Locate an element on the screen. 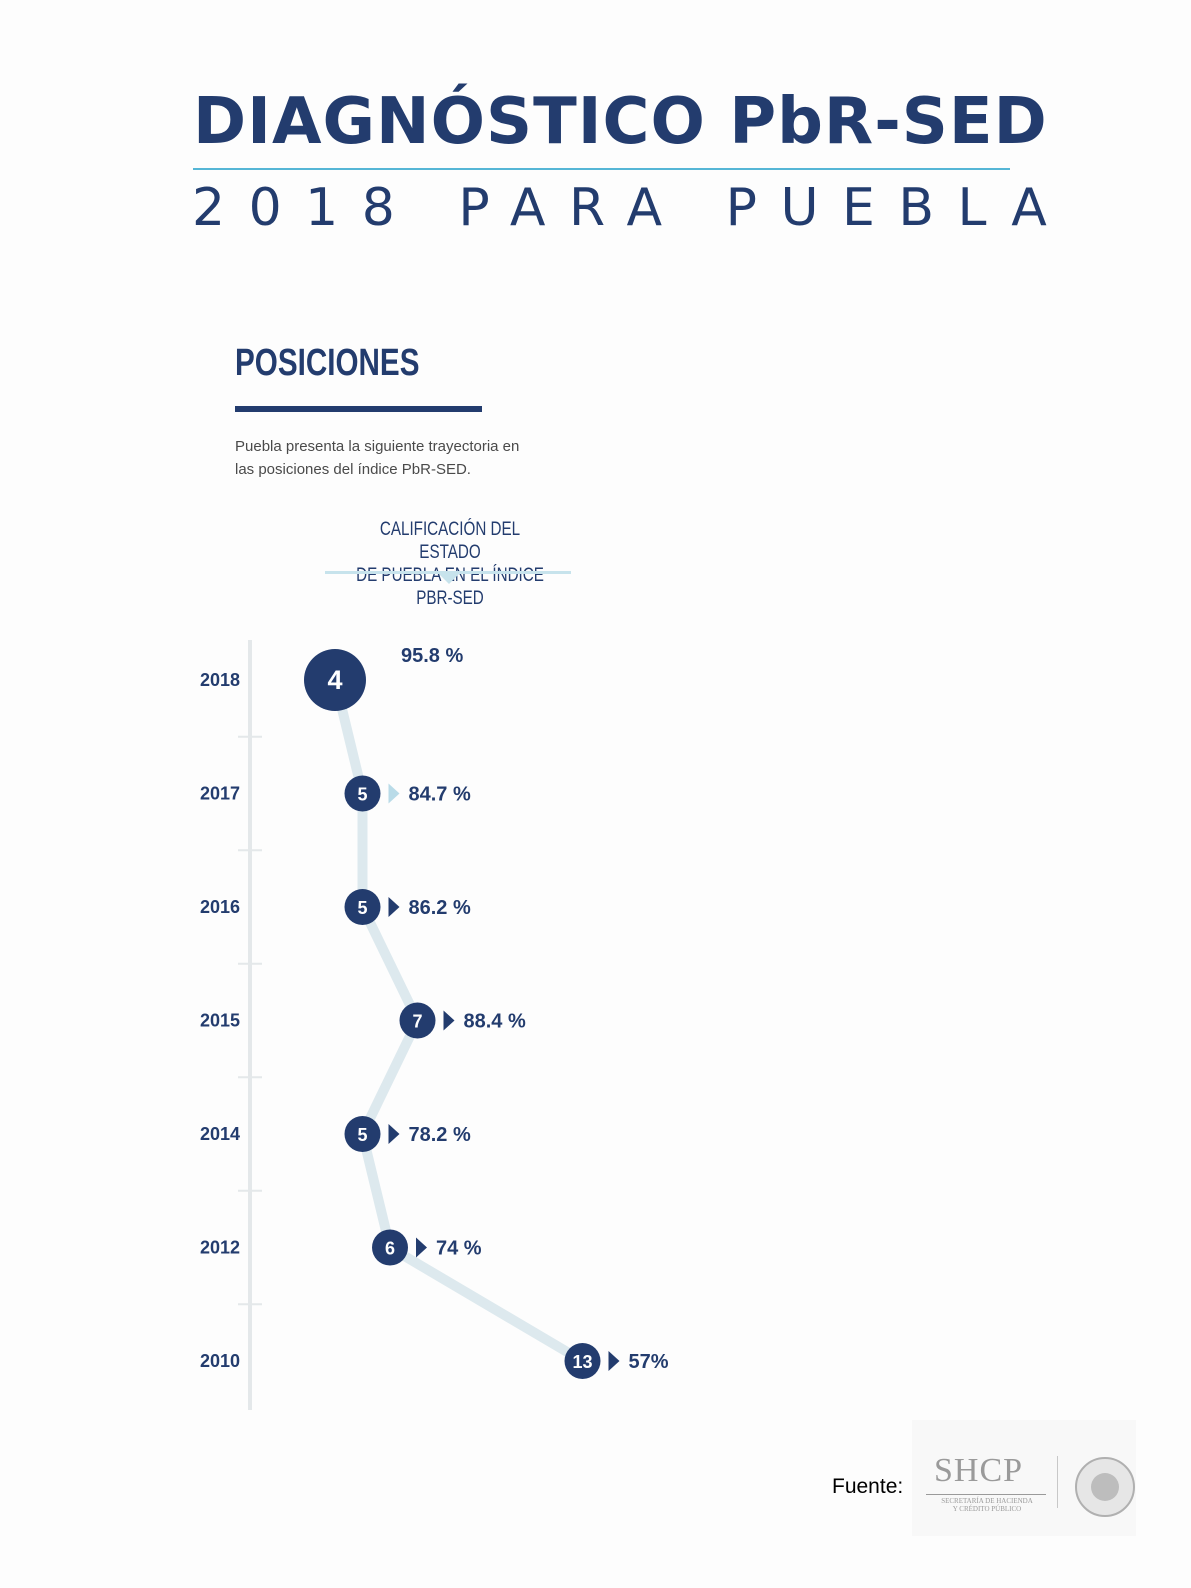 This screenshot has height=1588, width=1191. national-seal-icon is located at coordinates (1105, 1487).